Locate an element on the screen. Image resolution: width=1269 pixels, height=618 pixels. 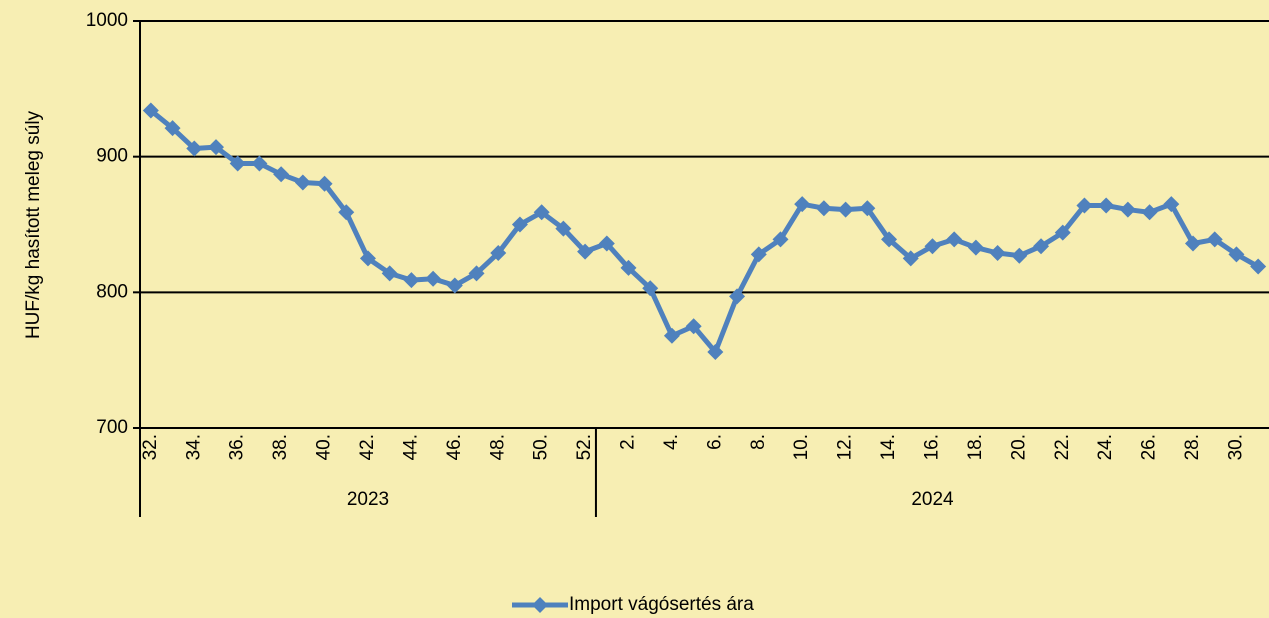
group-label: 2024 is located at coordinates (932, 499).